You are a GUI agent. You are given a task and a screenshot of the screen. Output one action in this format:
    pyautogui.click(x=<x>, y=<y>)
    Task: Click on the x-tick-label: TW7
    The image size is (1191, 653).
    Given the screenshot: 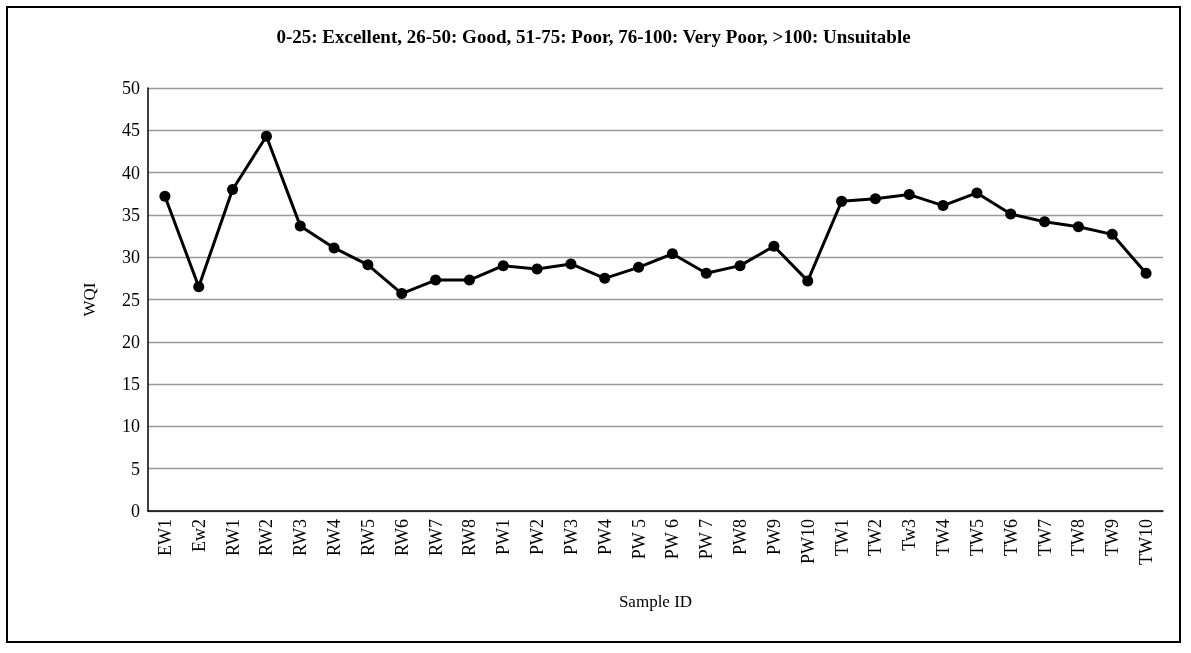 What is the action you would take?
    pyautogui.click(x=1044, y=537)
    